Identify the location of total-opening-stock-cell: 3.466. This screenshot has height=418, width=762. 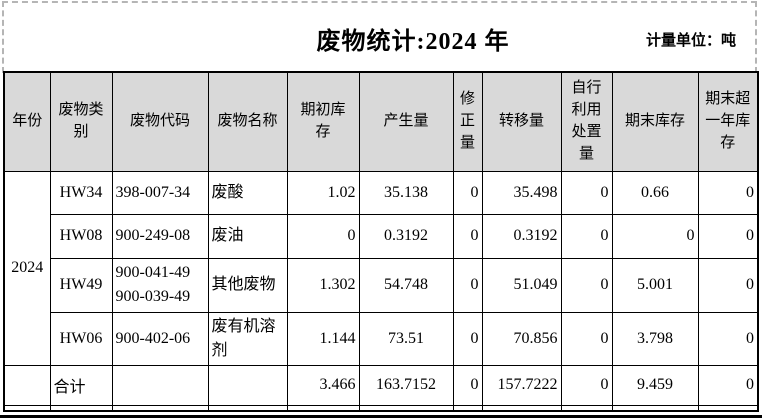
(323, 385).